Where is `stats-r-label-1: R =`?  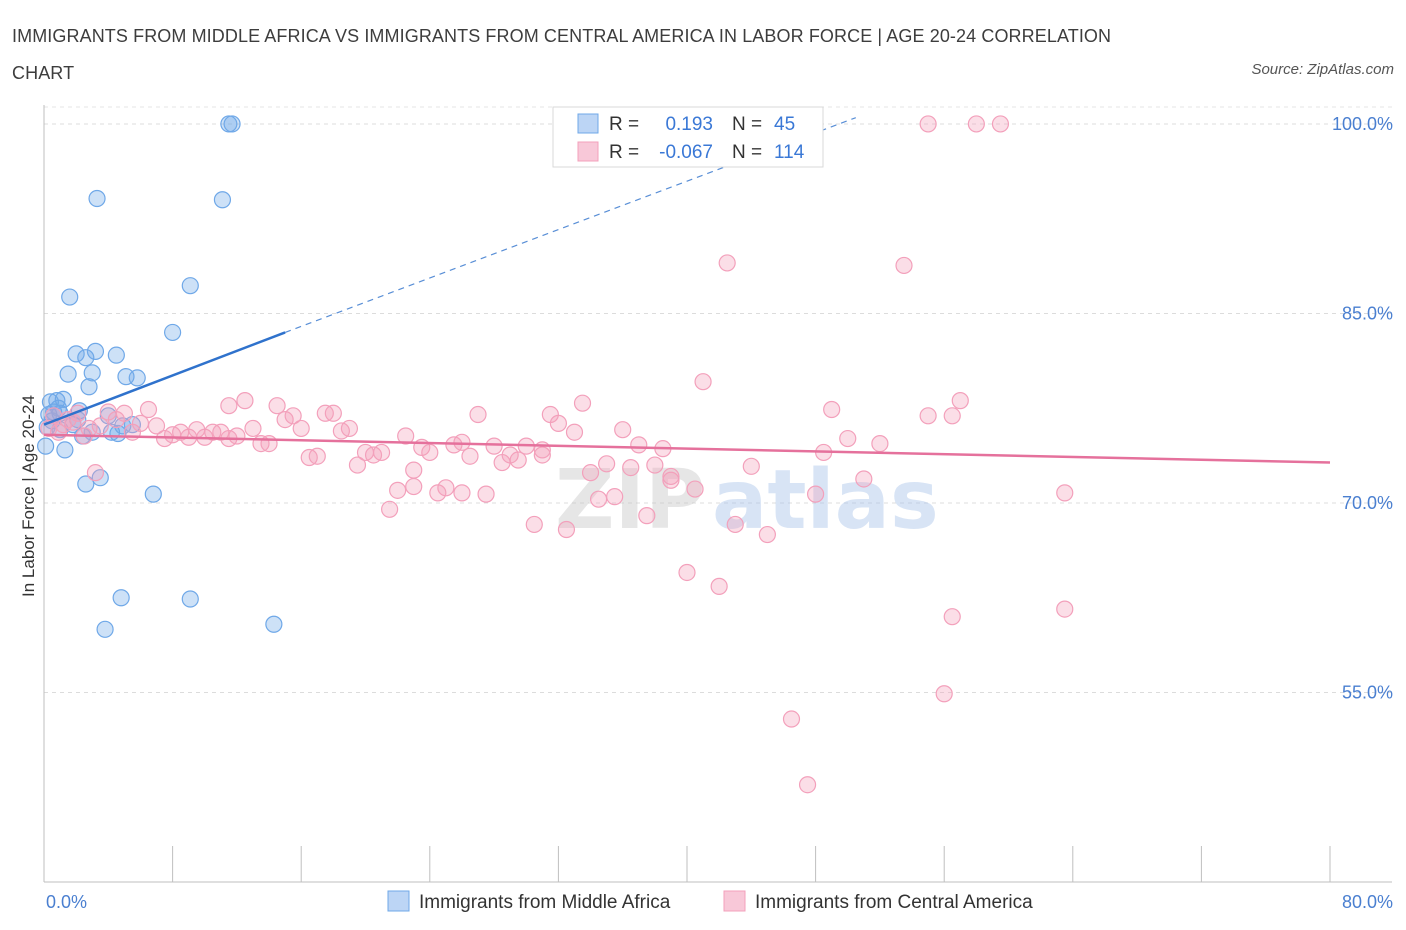
stats-r-label-1: R = is located at coordinates (624, 152).